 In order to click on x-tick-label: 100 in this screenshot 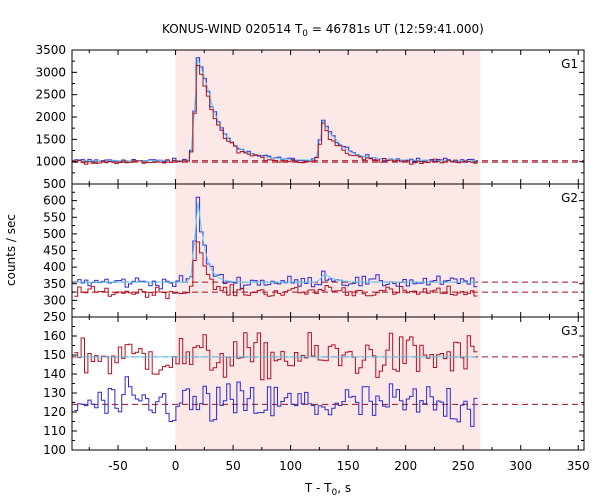, I will do `click(290, 466)`.